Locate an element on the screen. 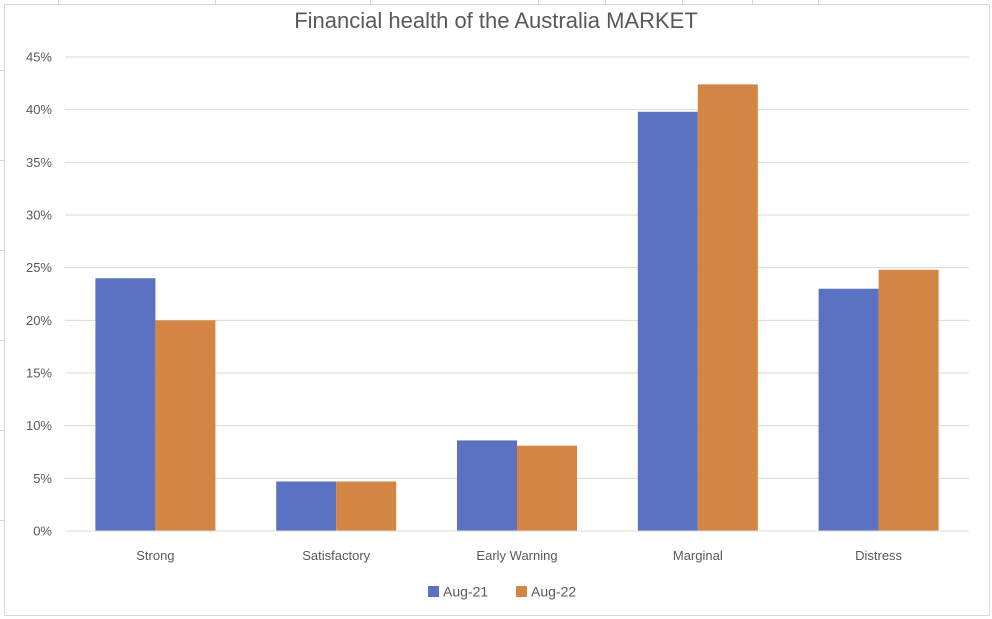  bar-aug-22: Distress · Aug-22: 24.8% is located at coordinates (908, 400).